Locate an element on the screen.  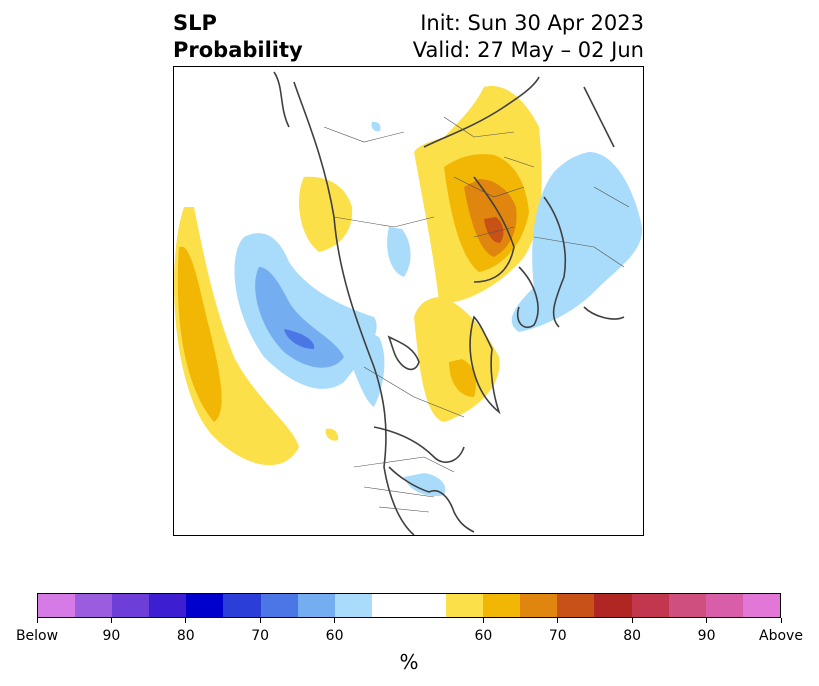
alaska-below-light is located at coordinates (305, 311).